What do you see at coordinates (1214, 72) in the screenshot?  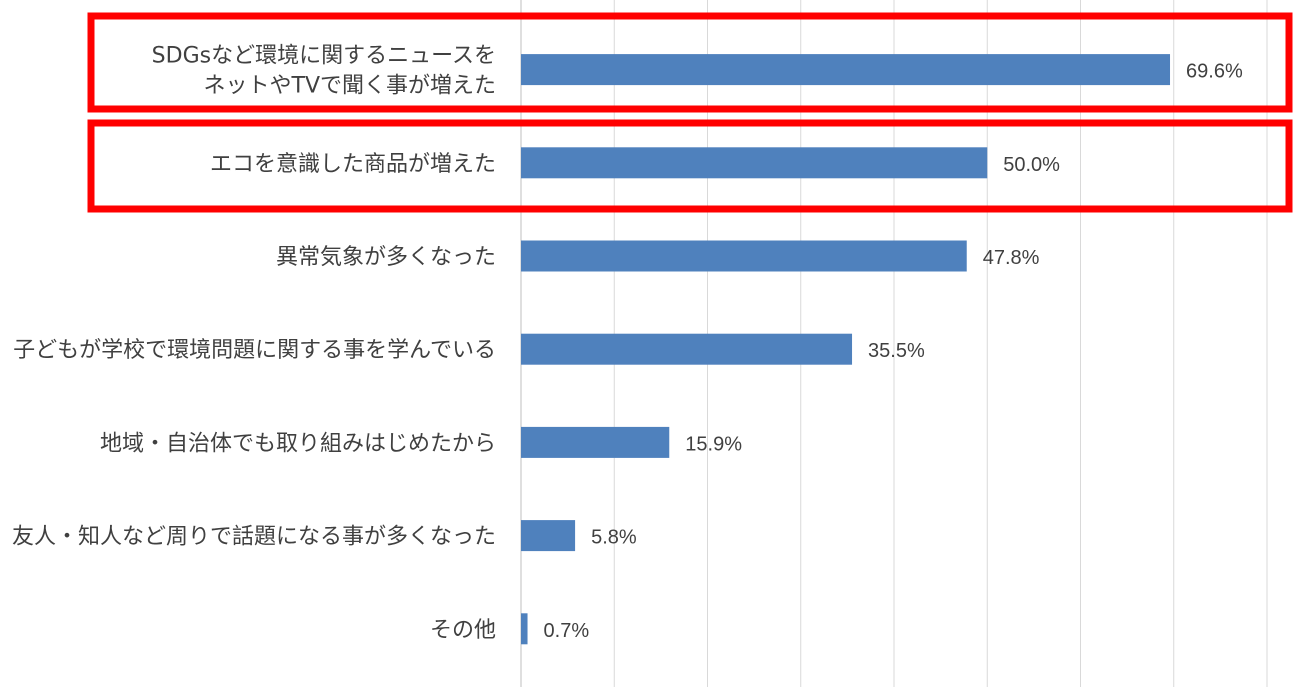 I see `data-label: 69.6%` at bounding box center [1214, 72].